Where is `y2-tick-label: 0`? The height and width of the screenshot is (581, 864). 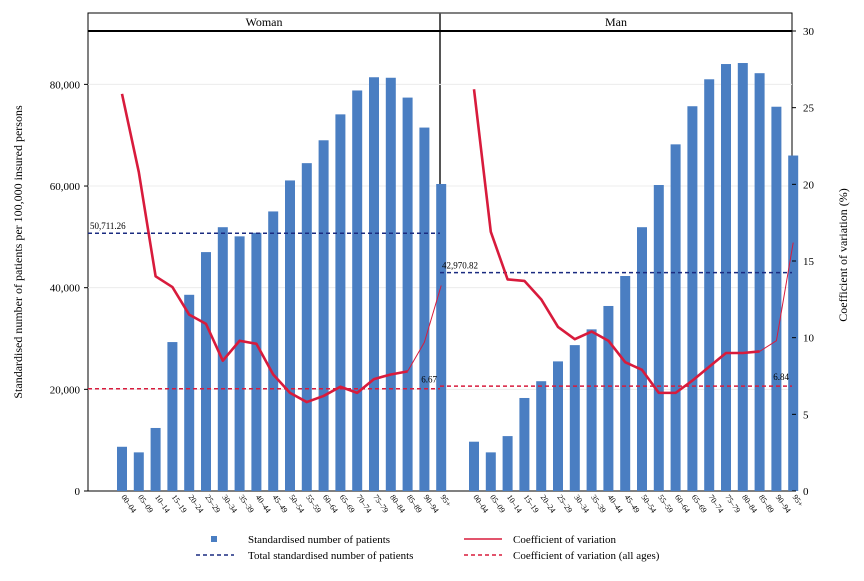
y2-tick-label: 0 is located at coordinates (806, 492).